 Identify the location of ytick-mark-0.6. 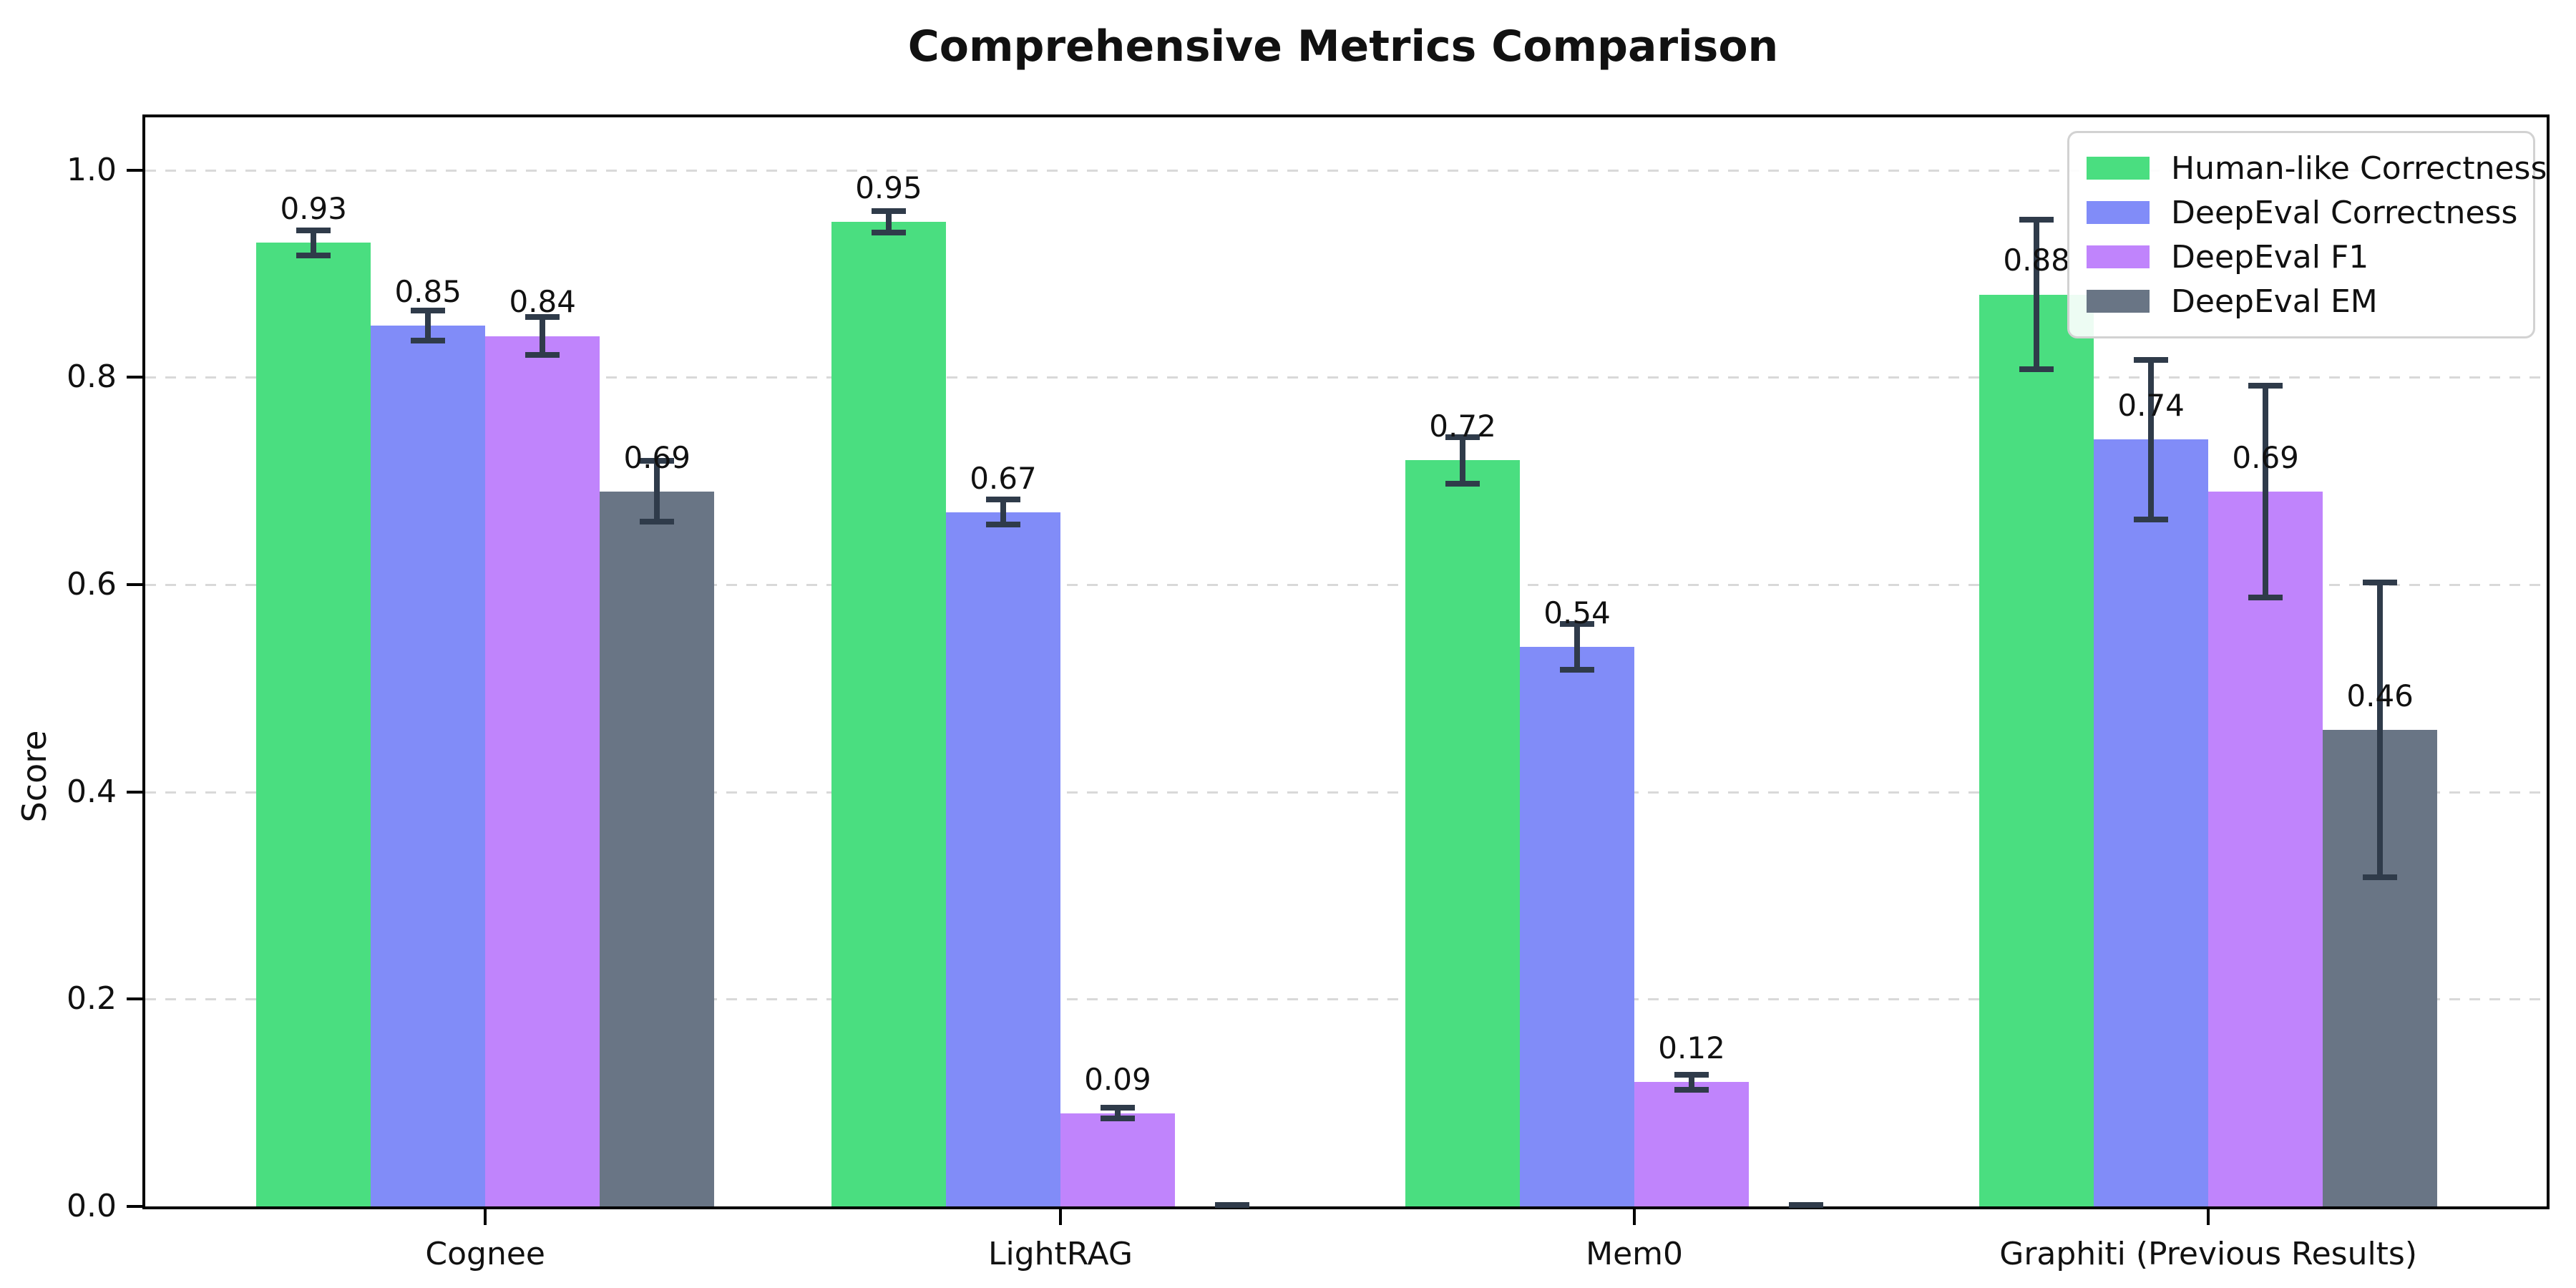
(134, 585).